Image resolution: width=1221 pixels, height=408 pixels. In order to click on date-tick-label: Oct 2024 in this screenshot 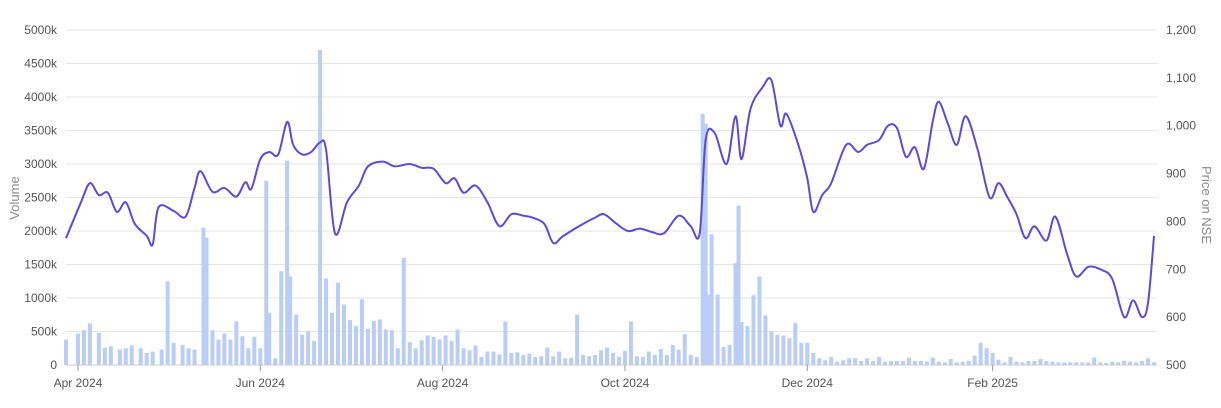, I will do `click(625, 383)`.